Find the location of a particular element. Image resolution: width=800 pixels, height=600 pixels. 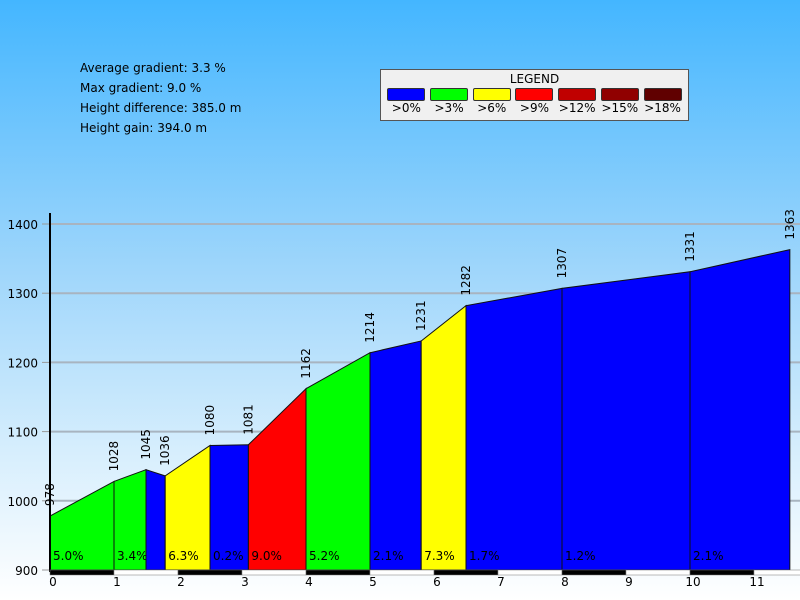

legend-item: >9% is located at coordinates (534, 101).